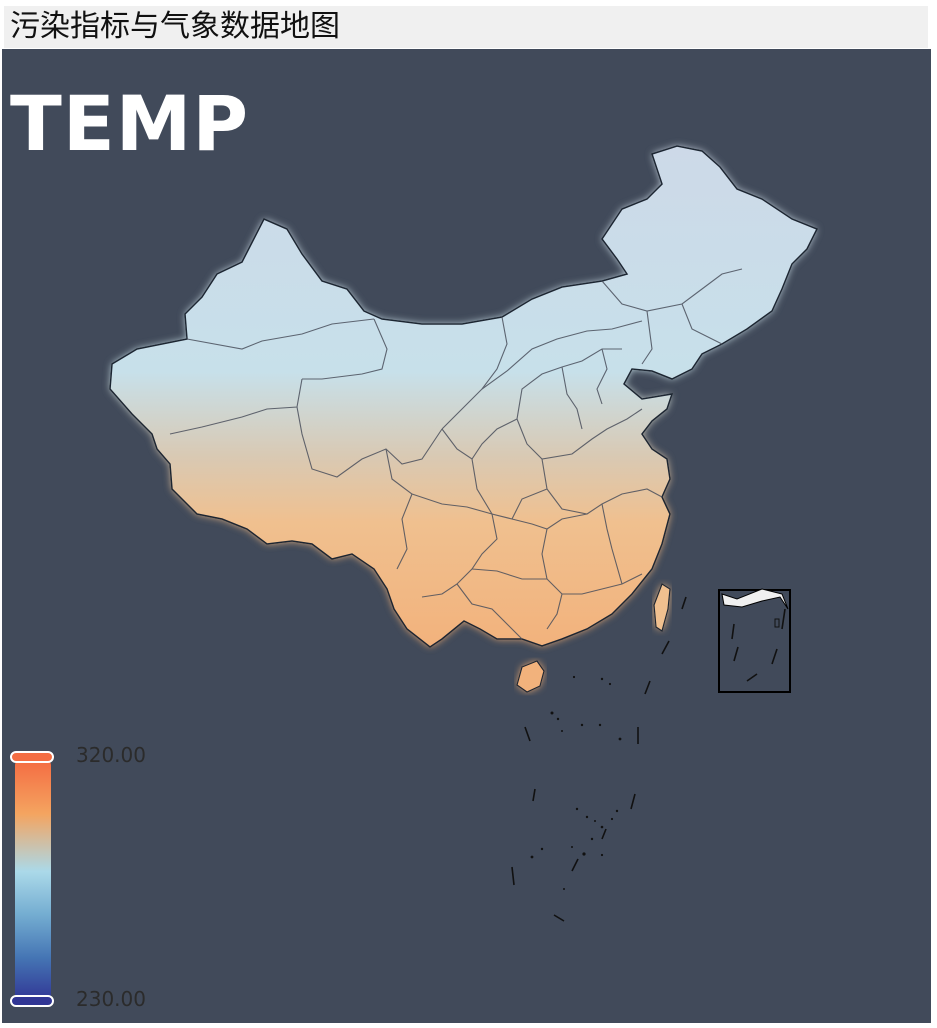 The height and width of the screenshot is (1028, 937). I want to click on legend-min-handle, so click(32, 1001).